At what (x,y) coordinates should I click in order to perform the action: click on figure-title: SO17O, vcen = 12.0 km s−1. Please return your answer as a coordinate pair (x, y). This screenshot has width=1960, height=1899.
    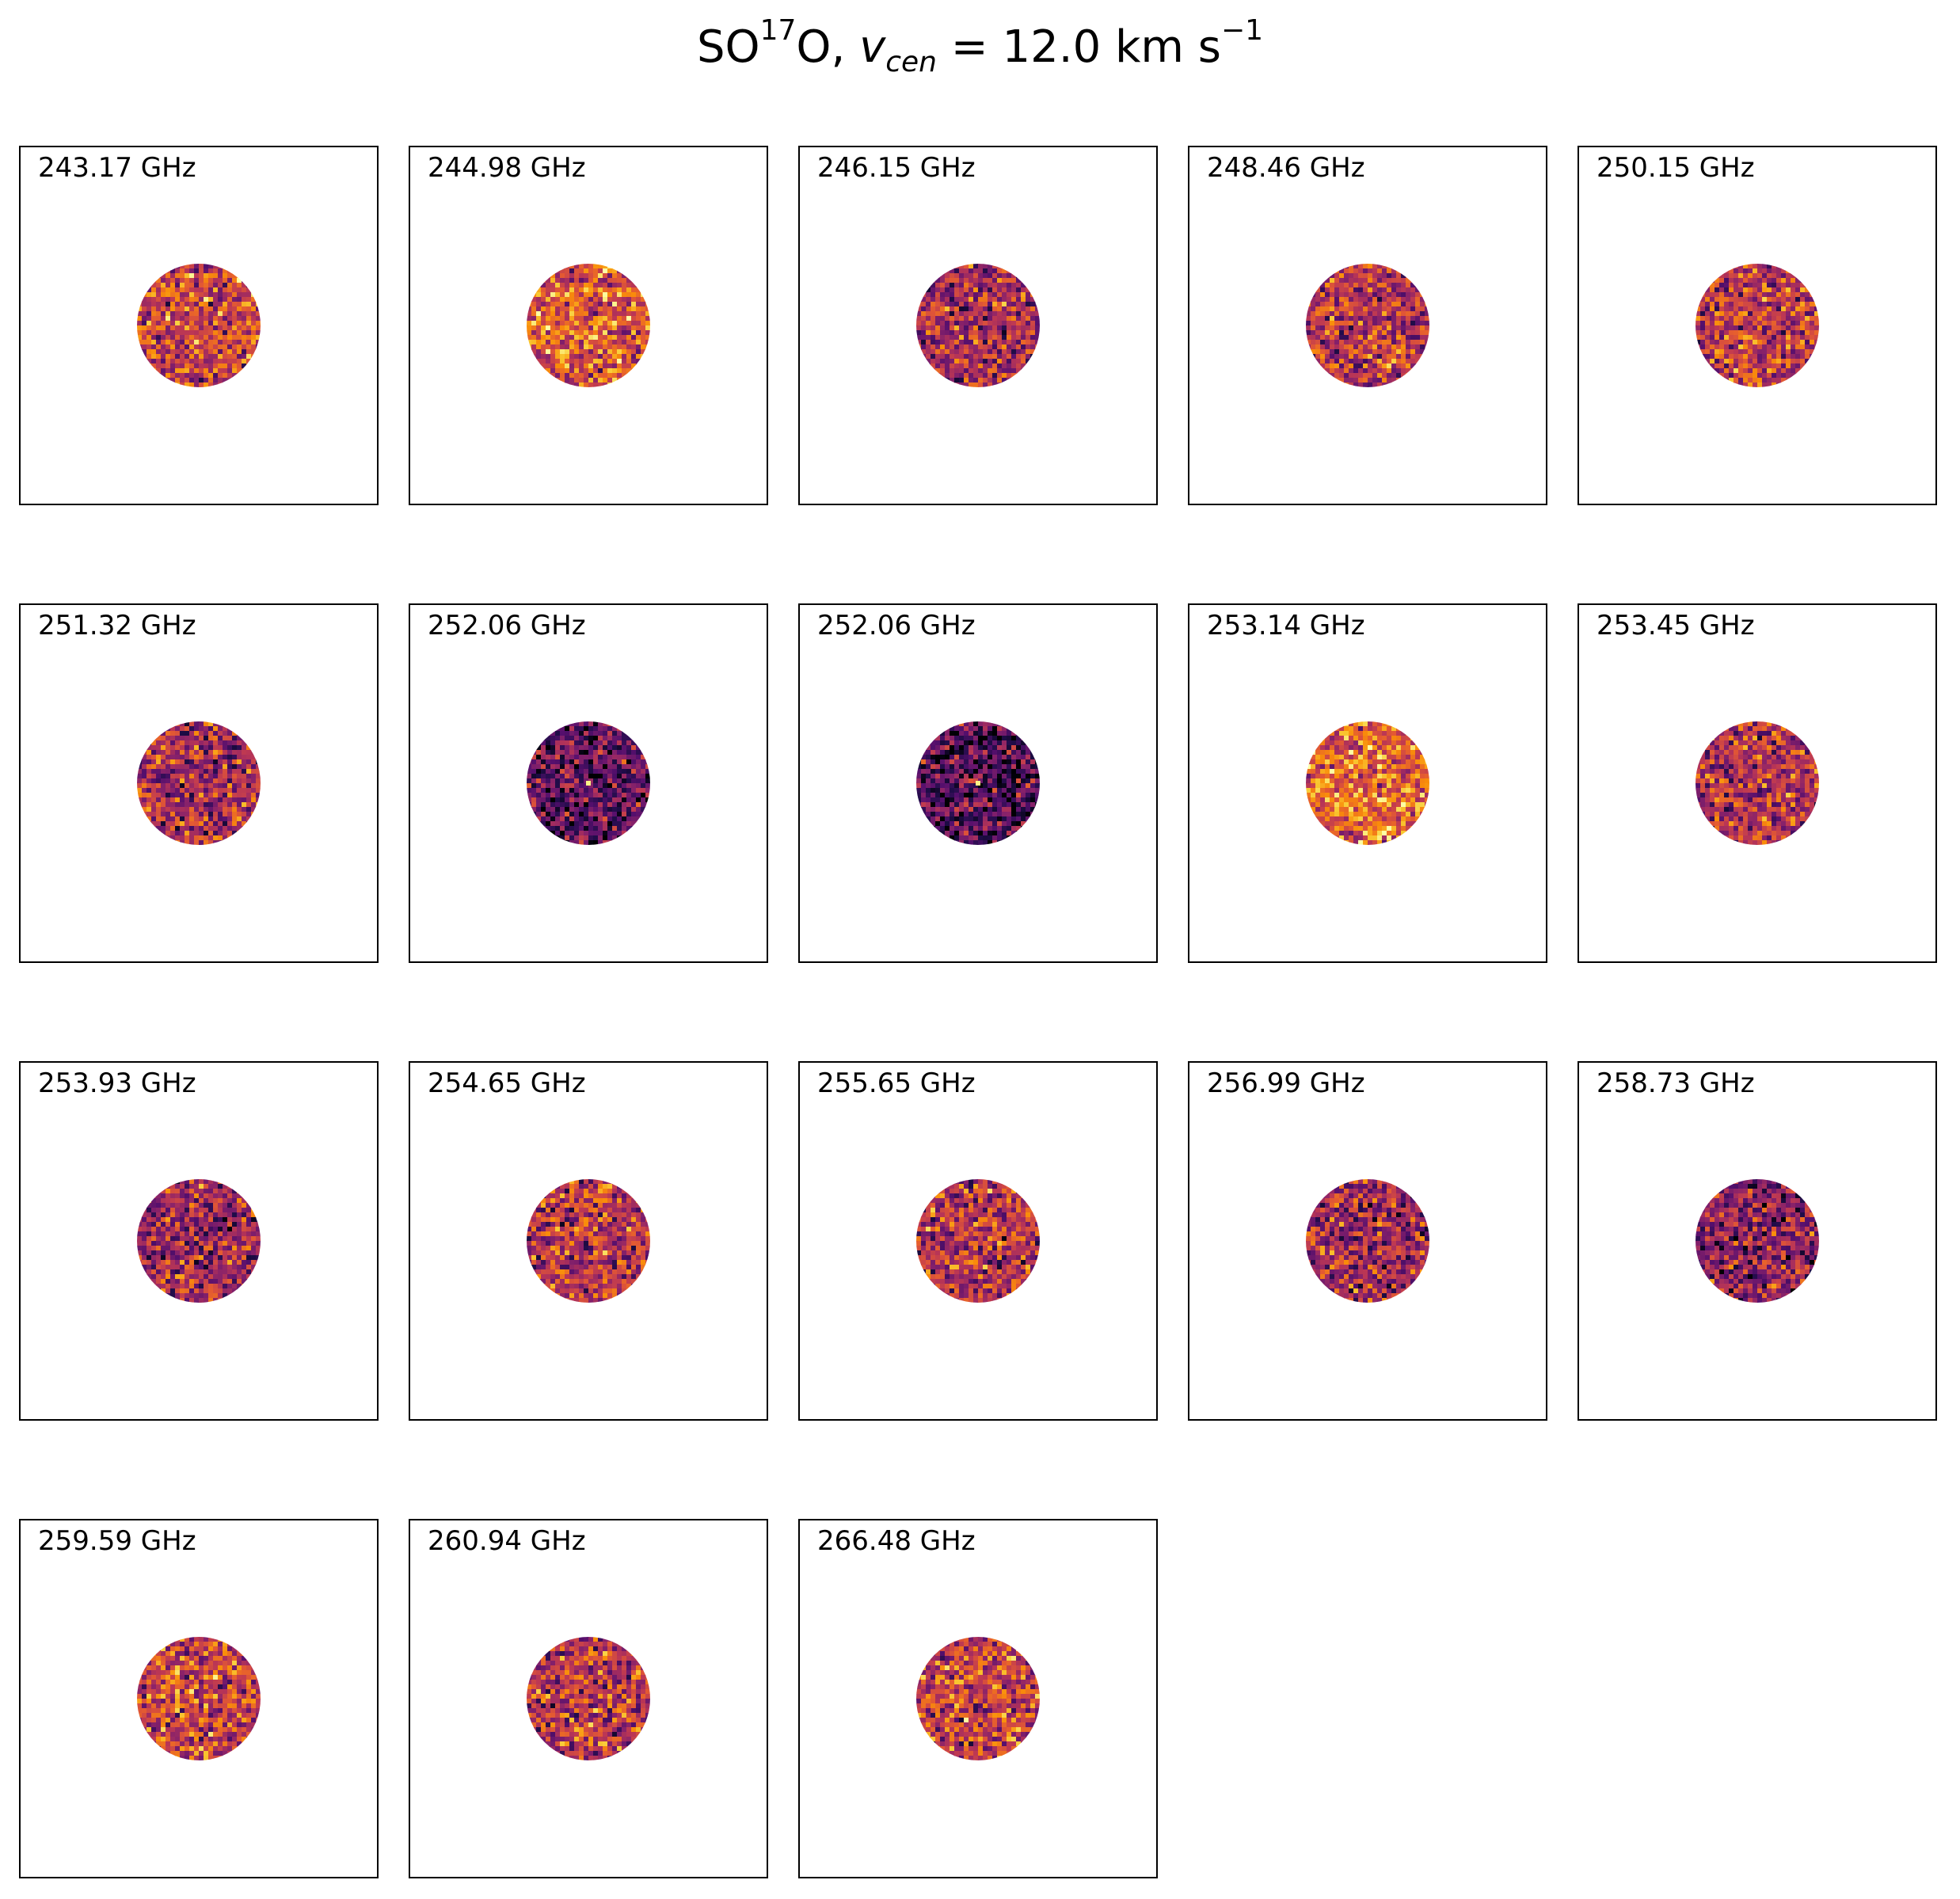
    Looking at the image, I should click on (980, 47).